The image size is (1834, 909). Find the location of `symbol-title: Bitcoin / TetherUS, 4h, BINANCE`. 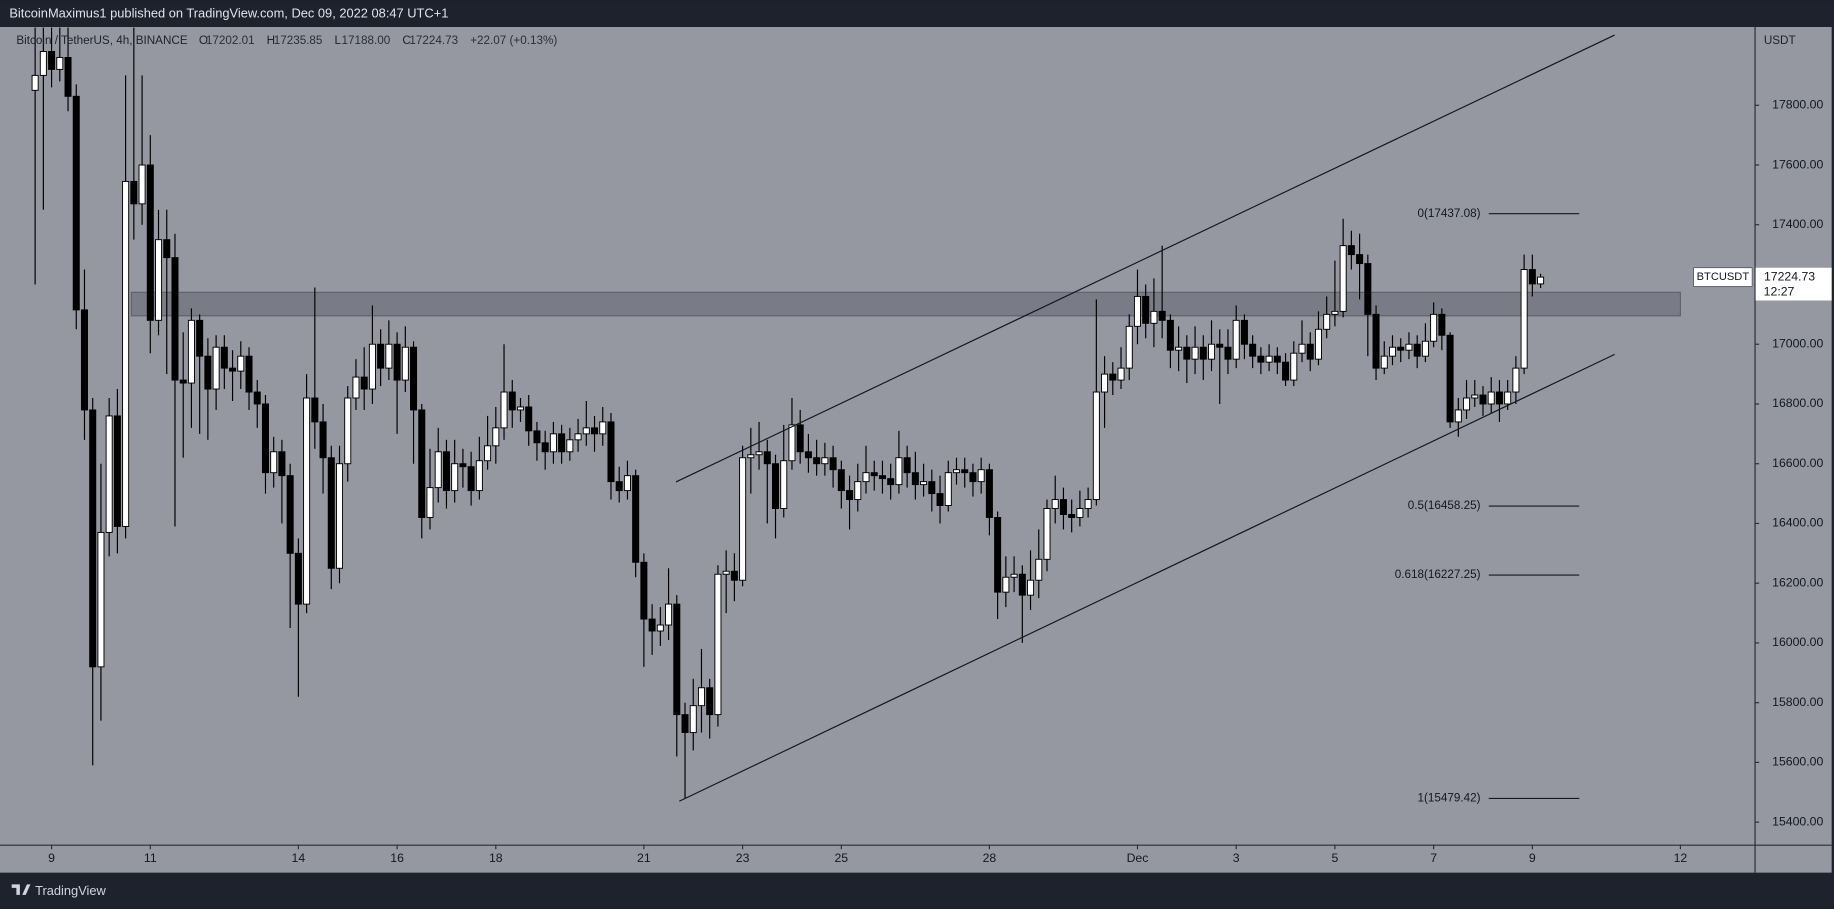

symbol-title: Bitcoin / TetherUS, 4h, BINANCE is located at coordinates (101, 40).